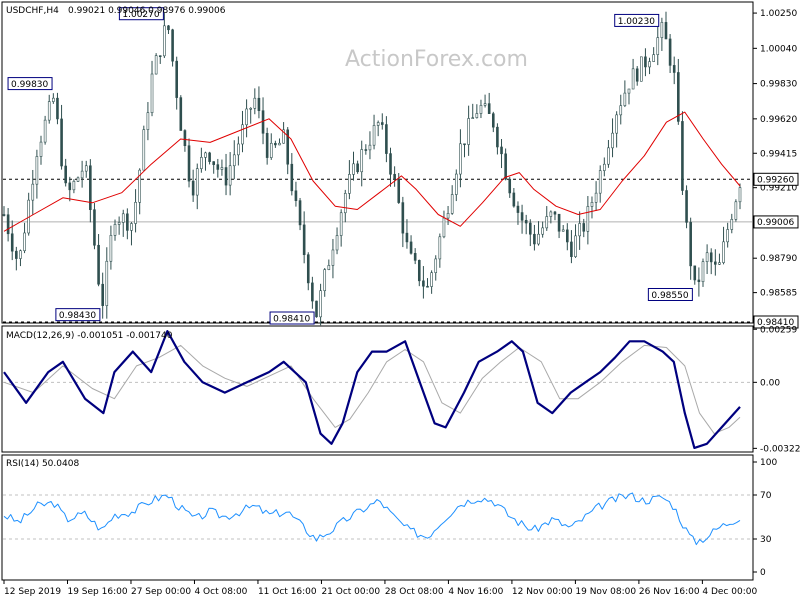 The height and width of the screenshot is (604, 800). Describe the element at coordinates (605, 592) in the screenshot. I see `time-tick-label-9: 19 Nov 08:00` at that location.